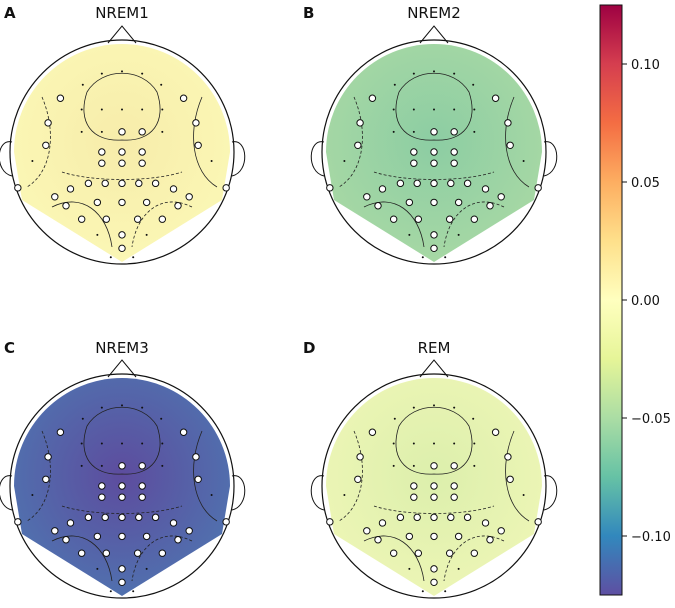 Image resolution: width=675 pixels, height=608 pixels. I want to click on panel-letter: B, so click(308, 13).